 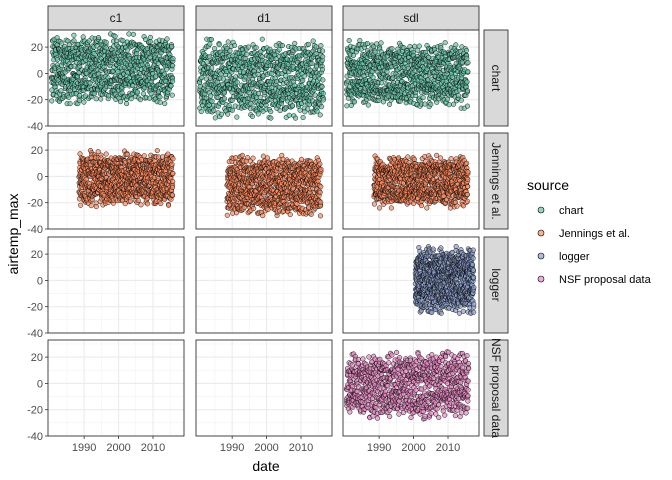 What do you see at coordinates (421, 181) in the screenshot?
I see `points-sdl-jennings-et-al-` at bounding box center [421, 181].